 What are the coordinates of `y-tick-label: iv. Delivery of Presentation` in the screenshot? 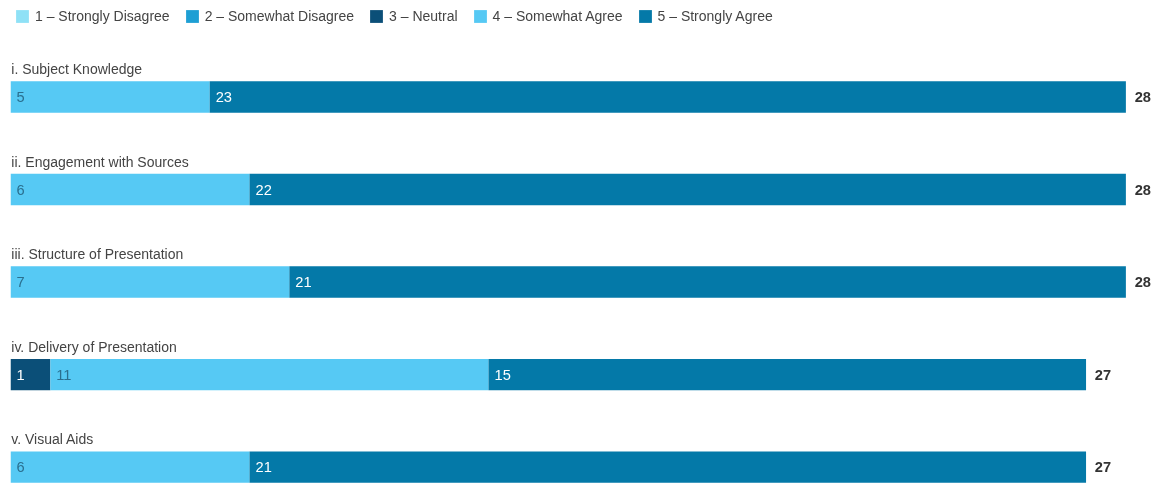 It's located at (94, 346).